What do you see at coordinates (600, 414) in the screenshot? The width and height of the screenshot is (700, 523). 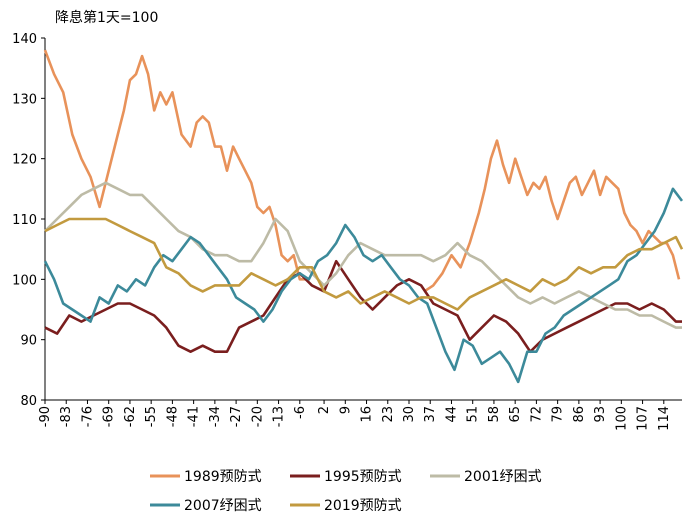 I see `x-tick-label: 93` at bounding box center [600, 414].